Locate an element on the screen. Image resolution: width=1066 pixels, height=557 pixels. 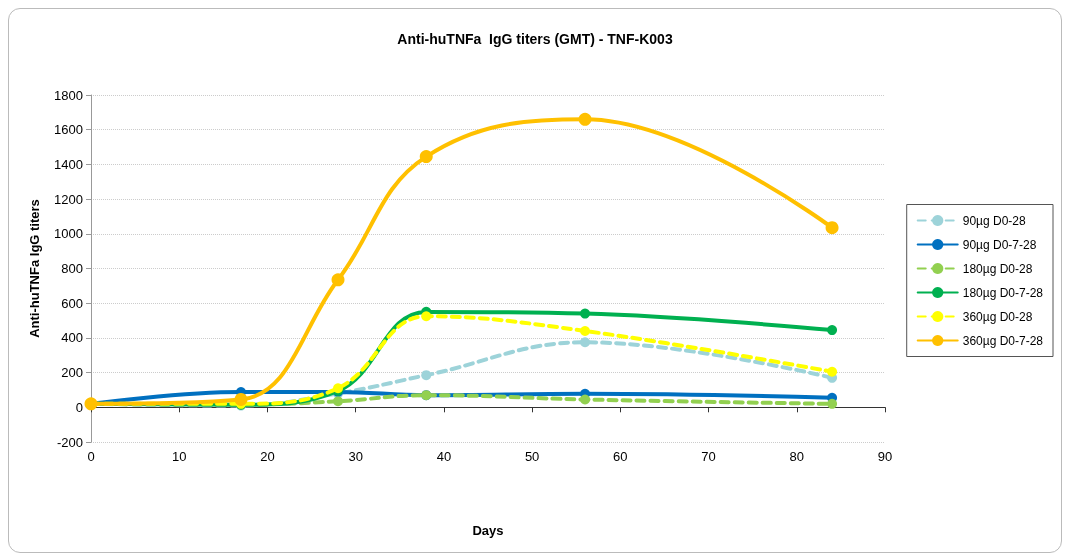
x-tick-label: 0 is located at coordinates (91, 456).